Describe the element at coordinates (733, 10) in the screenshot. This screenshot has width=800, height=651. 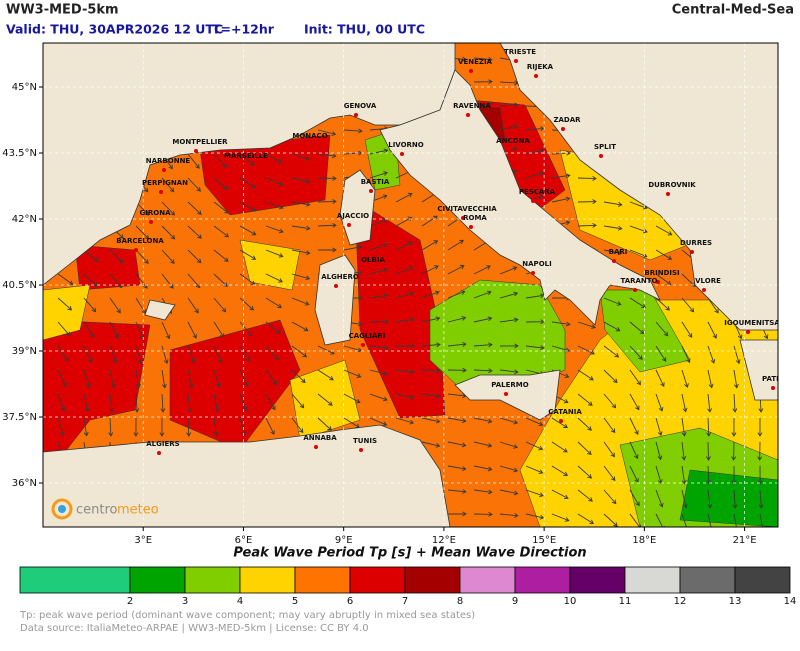
I see `region: Central-Med-Sea` at that location.